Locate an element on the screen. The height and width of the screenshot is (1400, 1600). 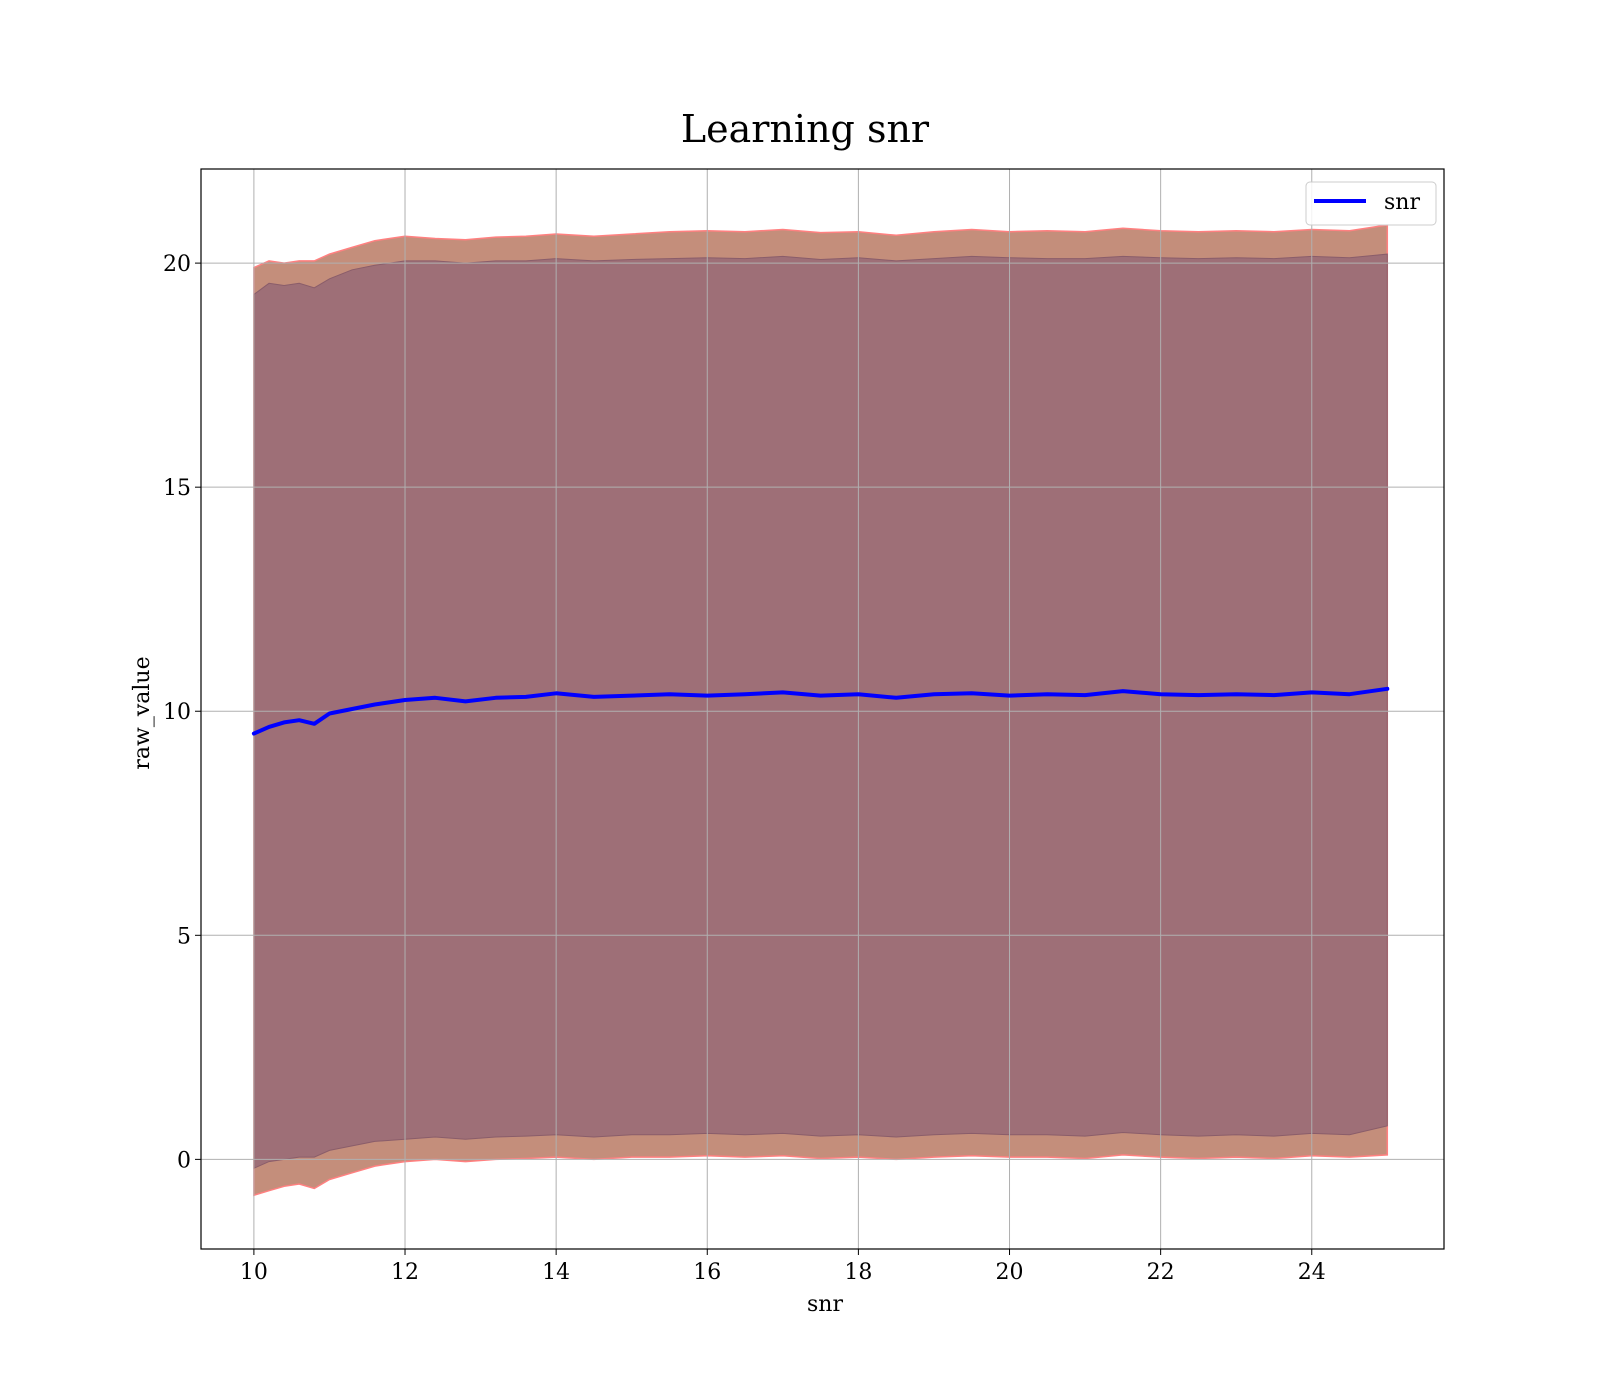
x-tick-label: 22 is located at coordinates (1161, 1272).